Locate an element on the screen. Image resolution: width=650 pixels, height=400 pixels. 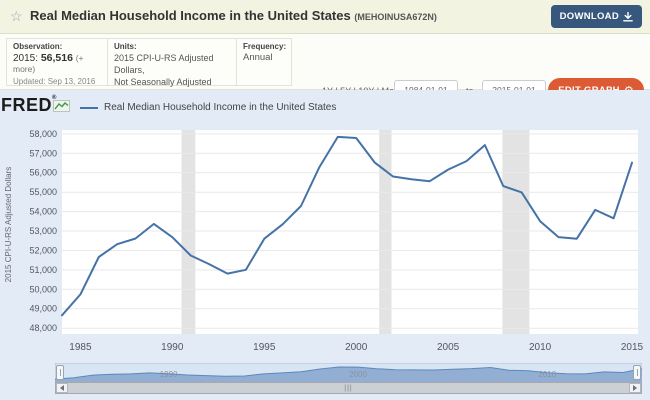
scrollbar-right-arrow is located at coordinates (635, 388).